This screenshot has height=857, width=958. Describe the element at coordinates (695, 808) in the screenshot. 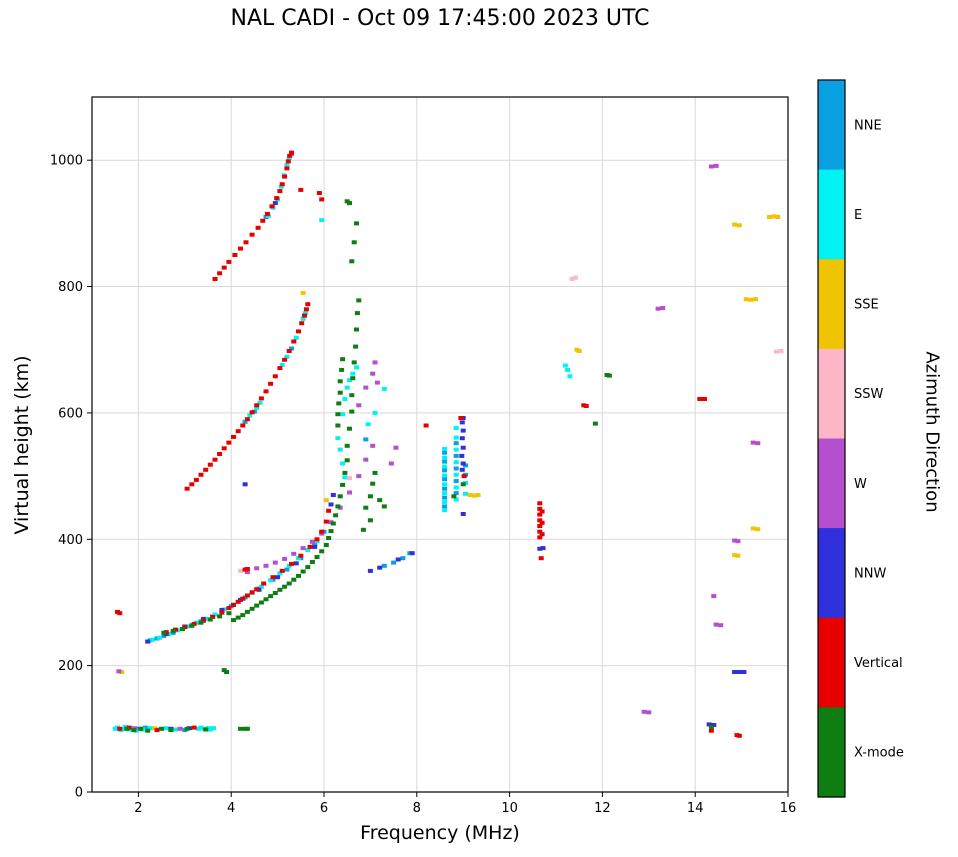

I see `x-tick-label: 14` at that location.